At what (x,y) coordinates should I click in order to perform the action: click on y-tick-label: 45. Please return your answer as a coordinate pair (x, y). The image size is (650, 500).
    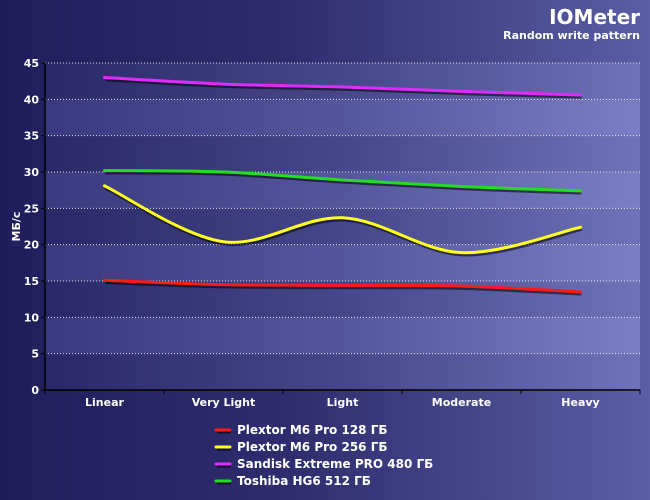
    Looking at the image, I should click on (31, 63).